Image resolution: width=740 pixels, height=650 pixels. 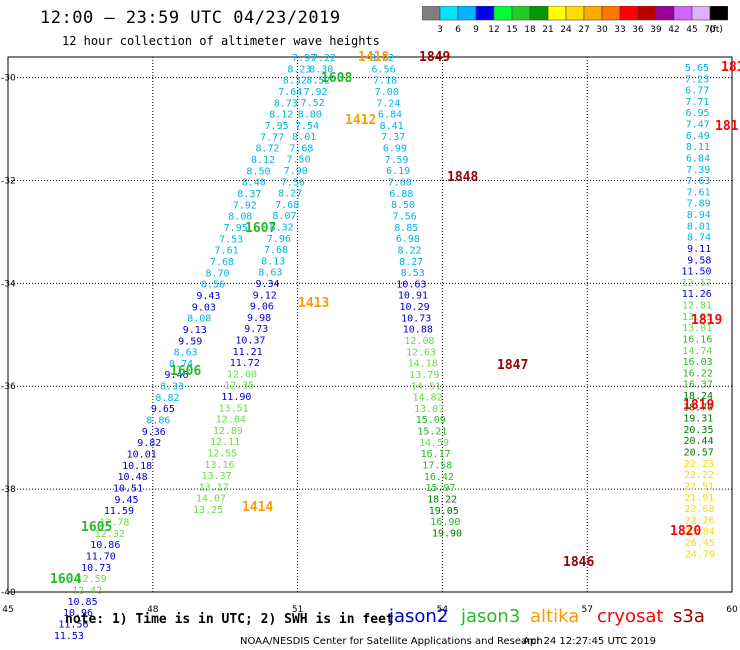 What do you see at coordinates (239, 386) in the screenshot?
I see `wave-height-value: 12.35` at bounding box center [239, 386].